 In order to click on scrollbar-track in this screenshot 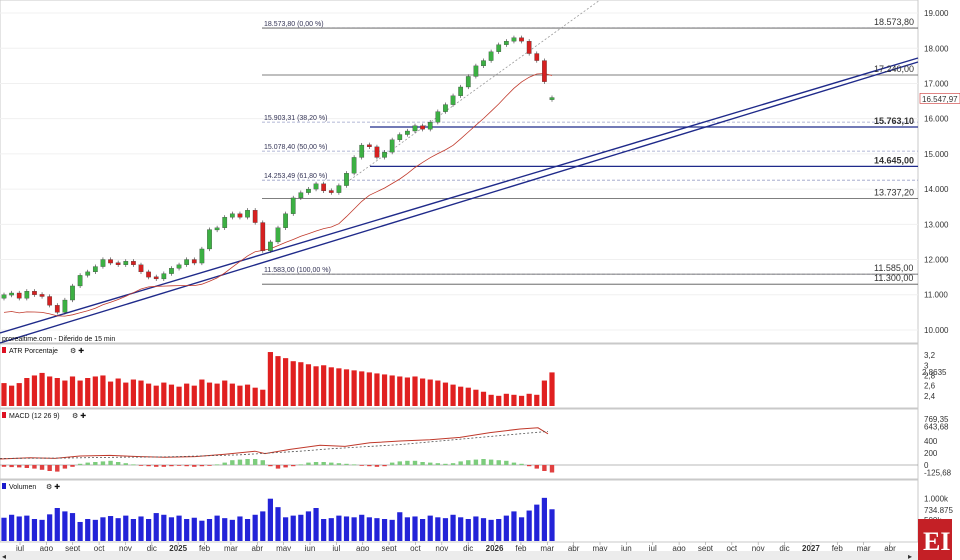, I will do `click(459, 555)`.